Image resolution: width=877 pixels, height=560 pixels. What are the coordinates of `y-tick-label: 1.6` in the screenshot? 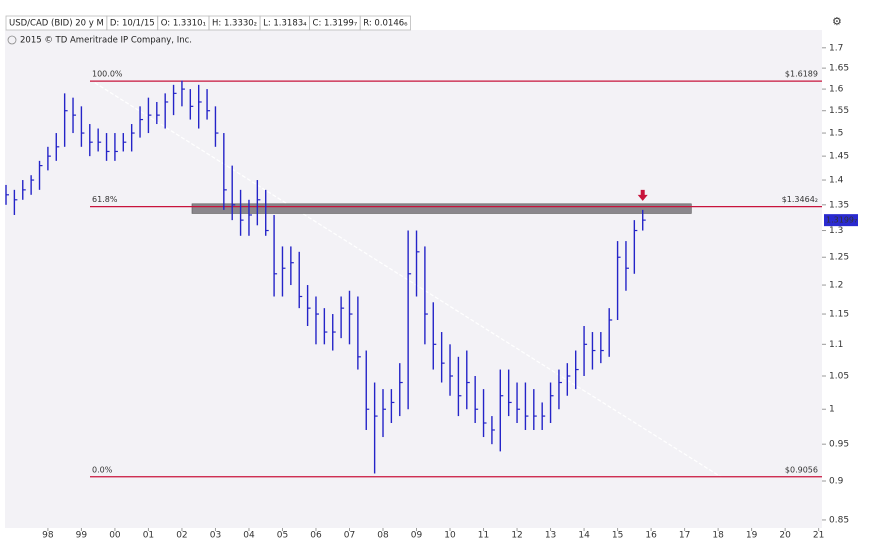 It's located at (836, 90).